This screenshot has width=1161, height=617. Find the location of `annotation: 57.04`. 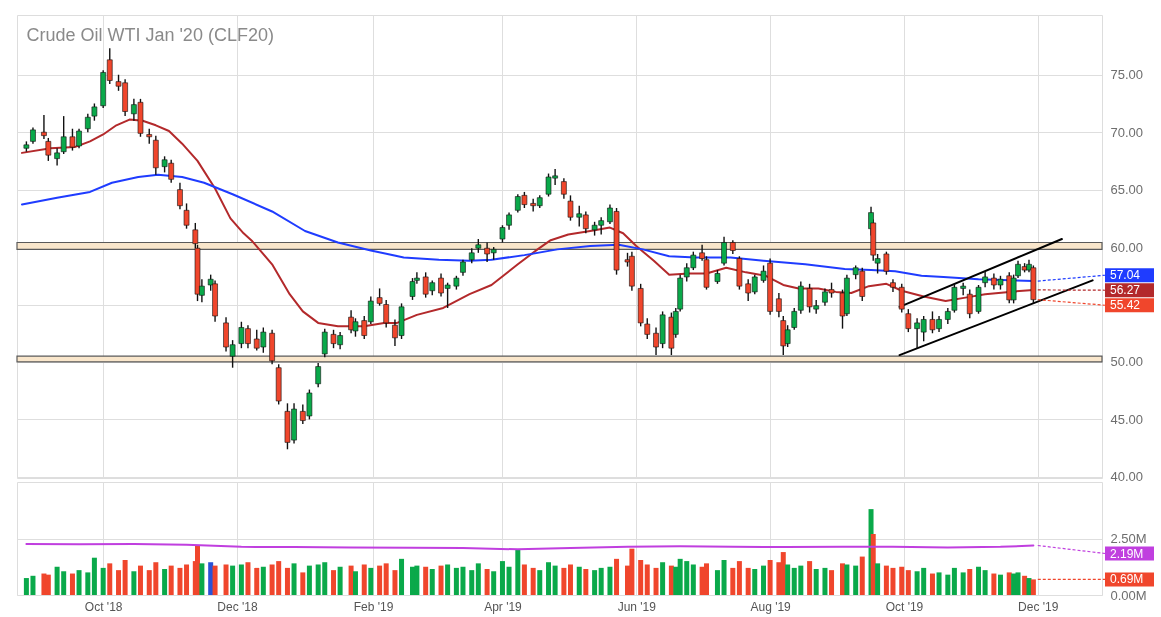

annotation: 57.04 is located at coordinates (1125, 275).